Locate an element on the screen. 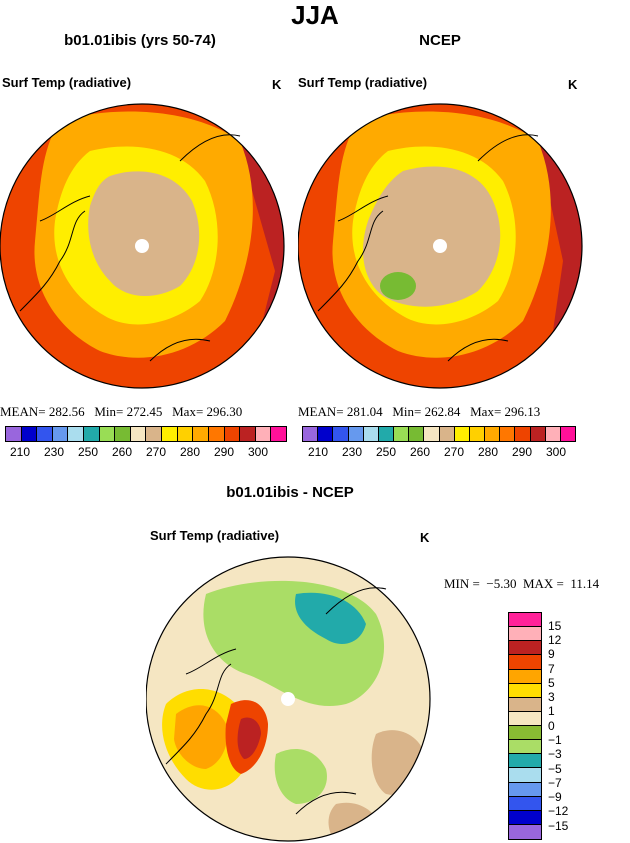 Image resolution: width=630 pixels, height=843 pixels. colorbar-label: 5 is located at coordinates (551, 683).